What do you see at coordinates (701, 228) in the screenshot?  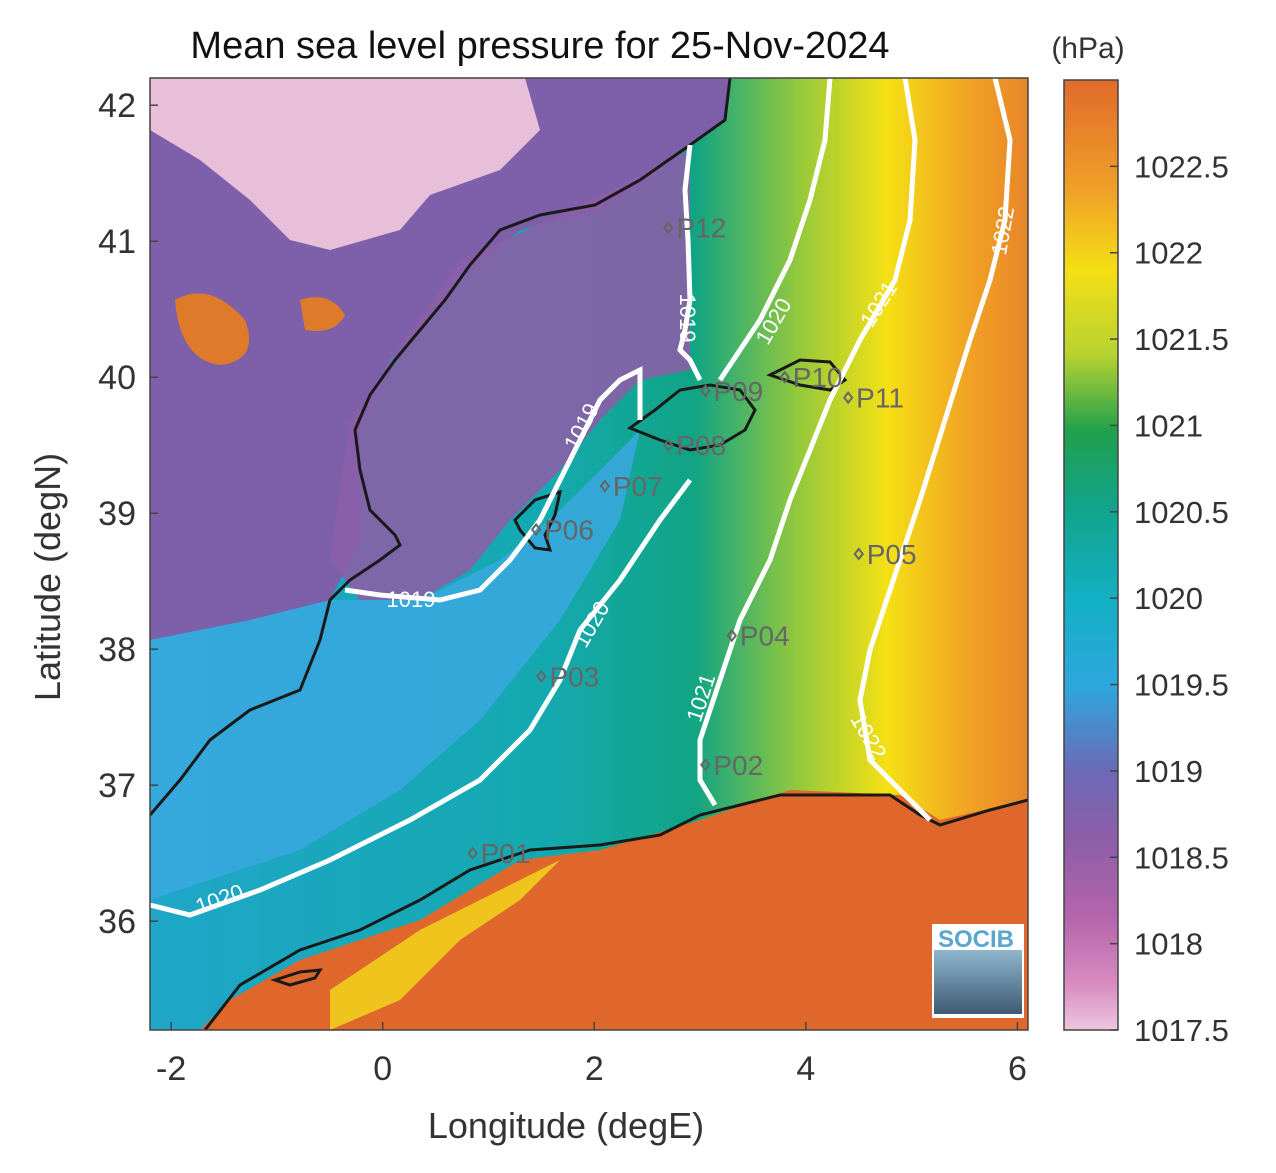 I see `station-label: P12` at bounding box center [701, 228].